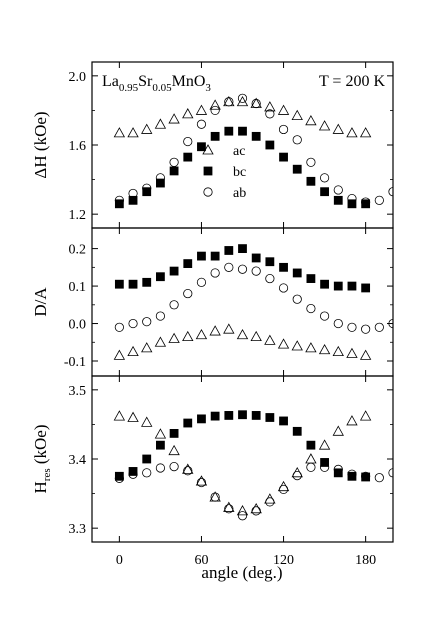 Image resolution: width=436 pixels, height=621 pixels. I want to click on legend-label-ac: ac, so click(239, 151).